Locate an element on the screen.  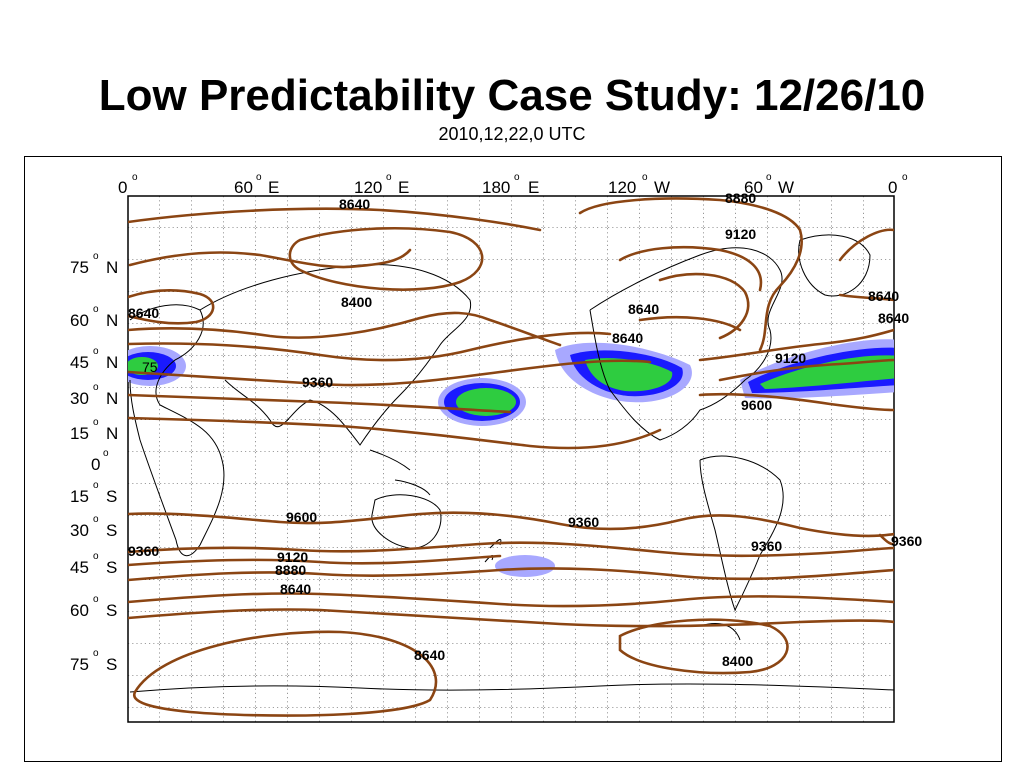
lon-label-deg: 180 is located at coordinates (496, 187).